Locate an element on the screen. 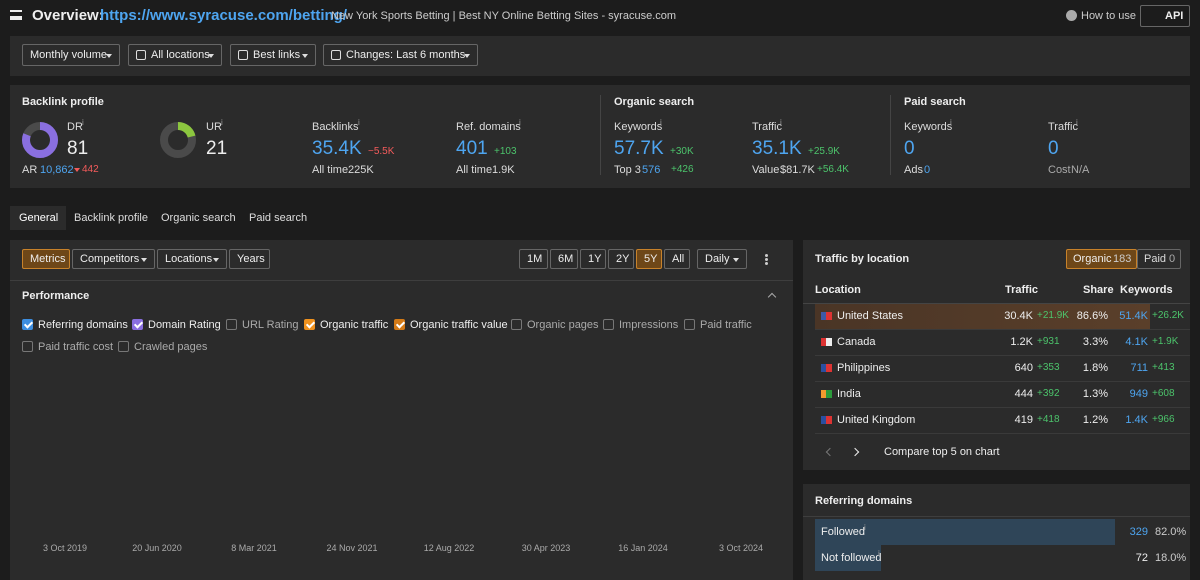  range-button: 1M is located at coordinates (533, 259).